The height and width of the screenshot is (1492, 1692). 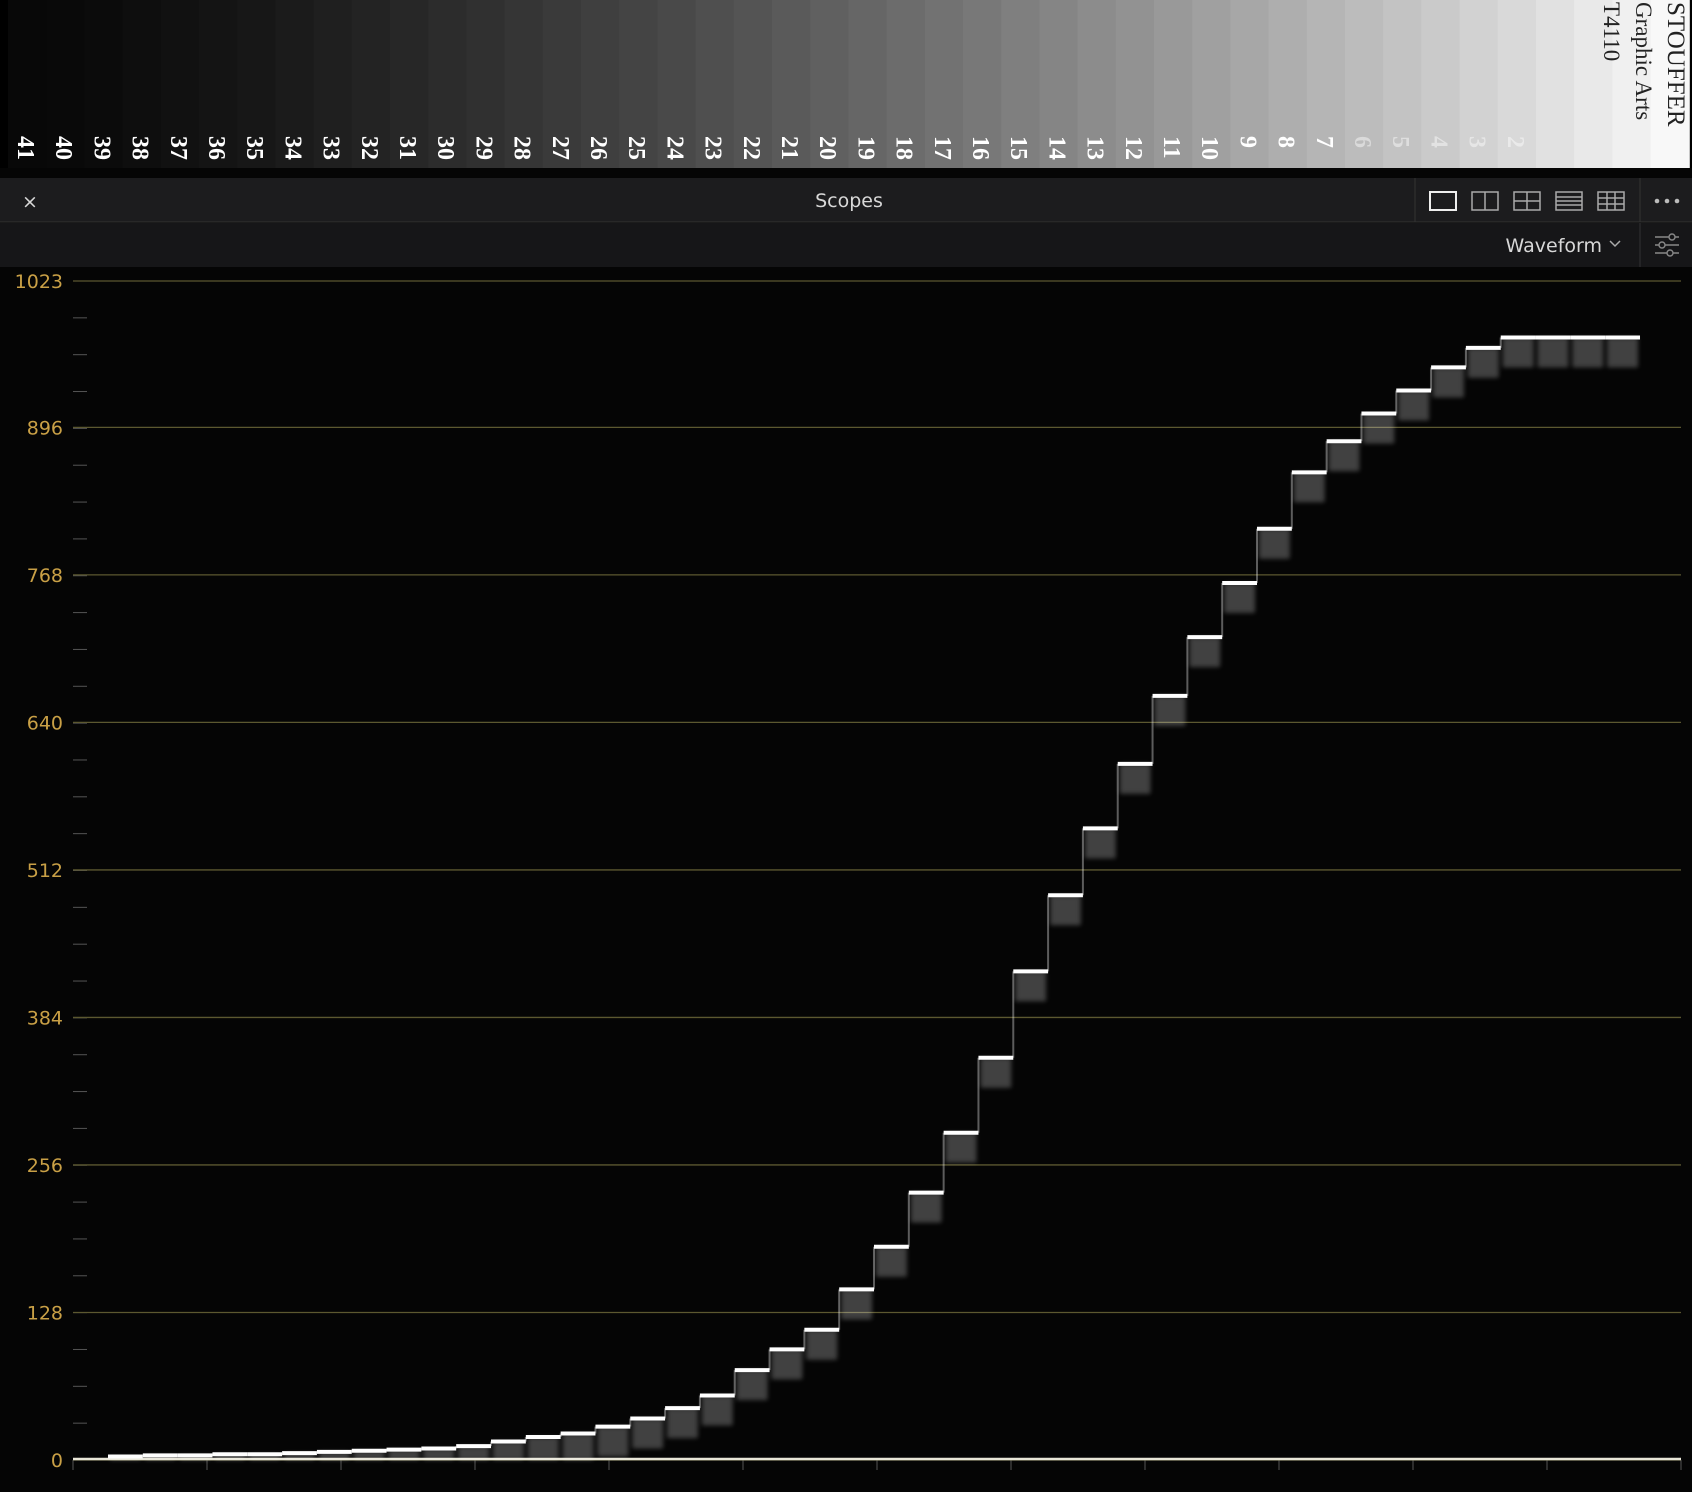 I want to click on y-tick-label: 640, so click(x=45, y=723).